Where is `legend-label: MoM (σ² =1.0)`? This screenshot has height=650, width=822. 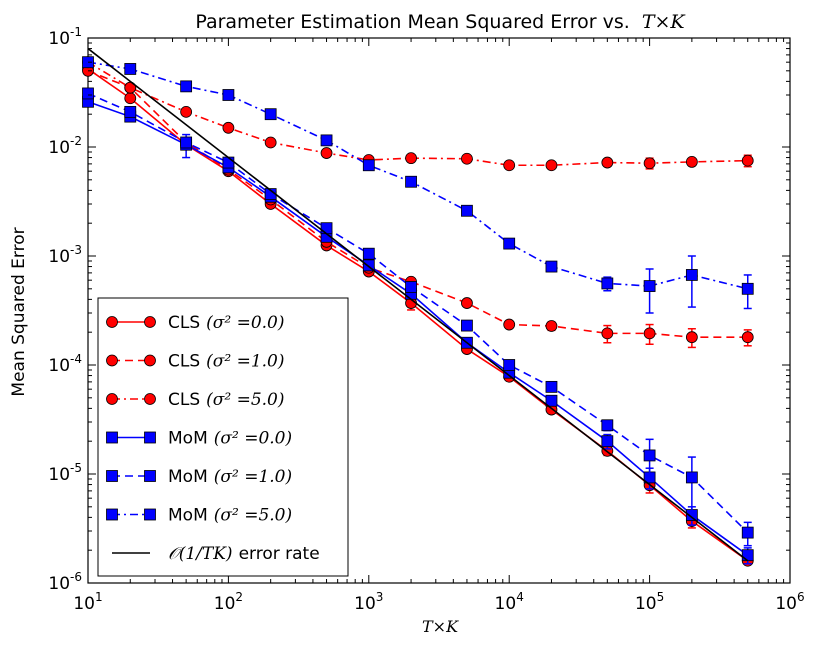 legend-label: MoM (σ² =1.0) is located at coordinates (230, 477).